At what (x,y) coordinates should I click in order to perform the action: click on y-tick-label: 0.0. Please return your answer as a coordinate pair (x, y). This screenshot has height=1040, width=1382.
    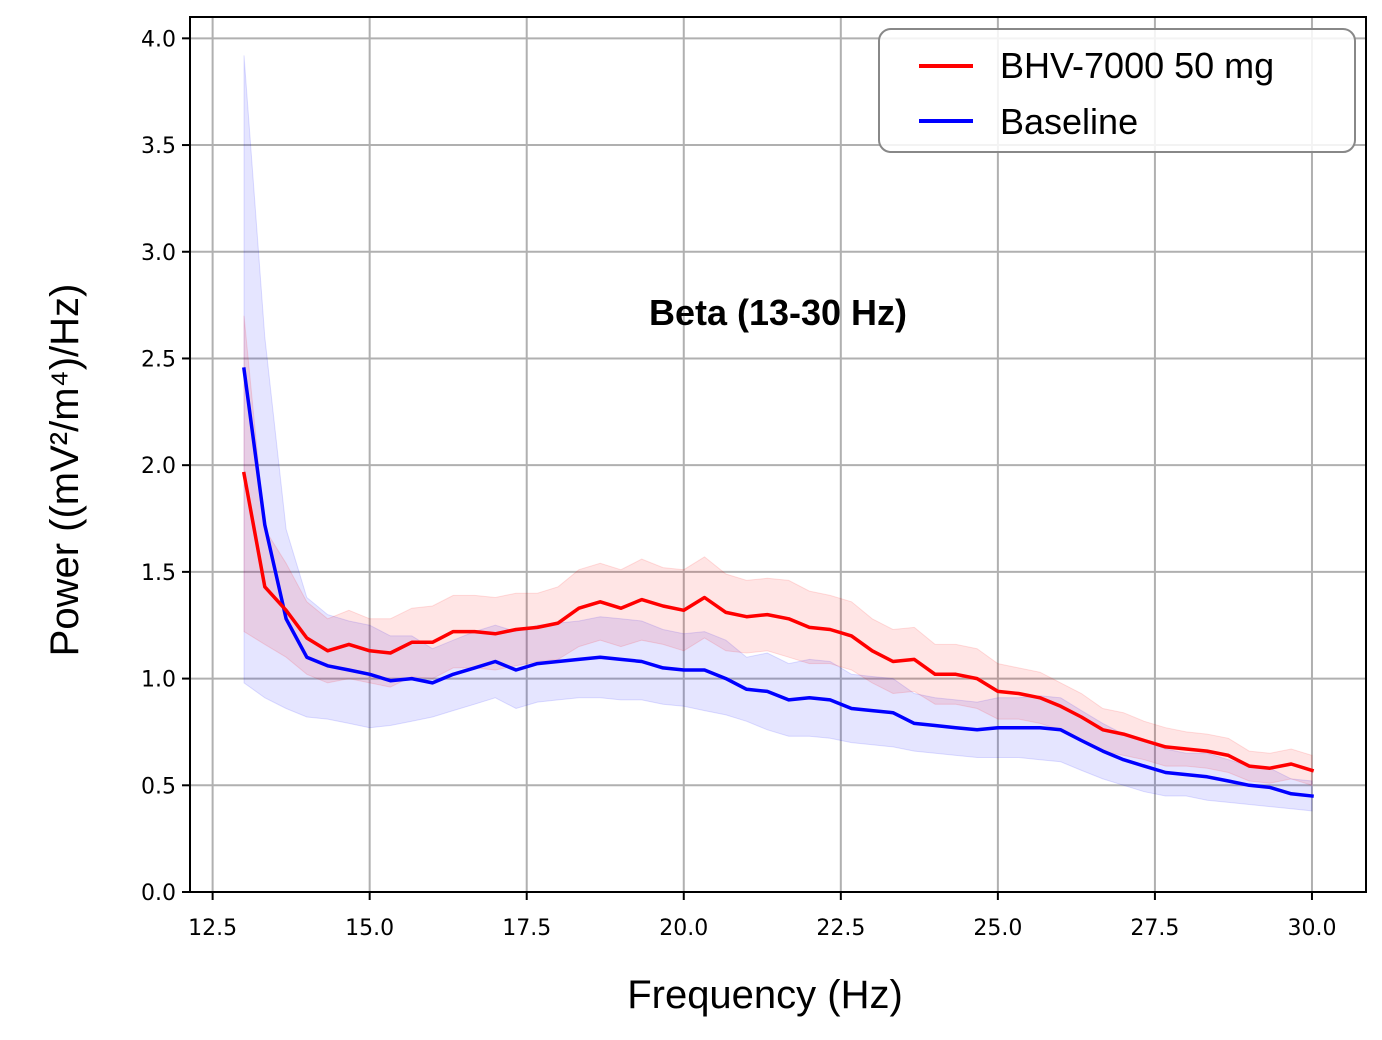
    Looking at the image, I should click on (158, 893).